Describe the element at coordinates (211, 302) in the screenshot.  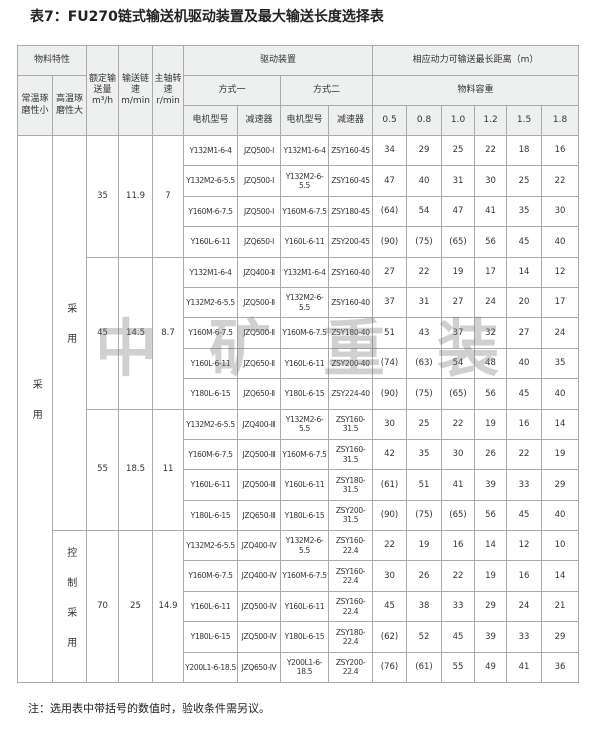
I see `motor-model-1: Y132M2-6-5.5` at that location.